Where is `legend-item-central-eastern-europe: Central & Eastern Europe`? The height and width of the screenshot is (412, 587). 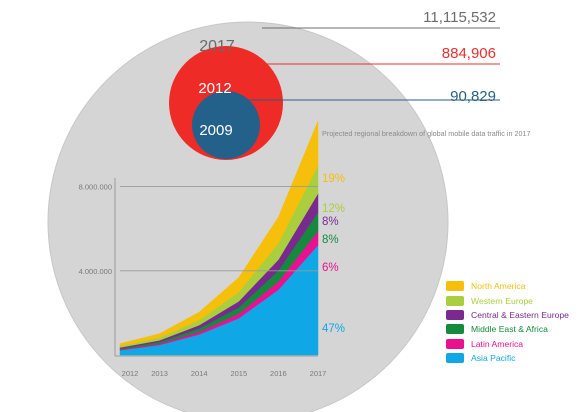
legend-item-central-eastern-europe: Central & Eastern Europe is located at coordinates (516, 315).